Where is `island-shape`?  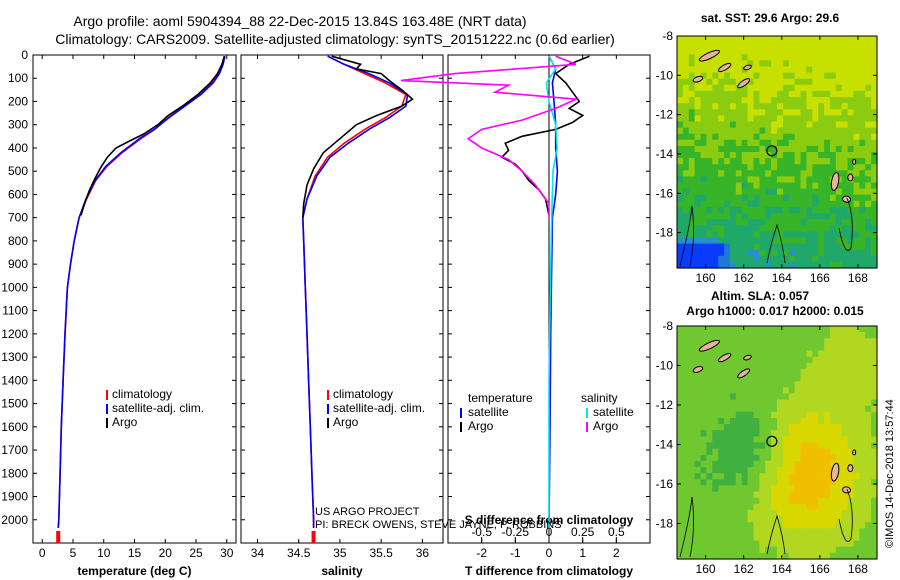
island-shape is located at coordinates (744, 373).